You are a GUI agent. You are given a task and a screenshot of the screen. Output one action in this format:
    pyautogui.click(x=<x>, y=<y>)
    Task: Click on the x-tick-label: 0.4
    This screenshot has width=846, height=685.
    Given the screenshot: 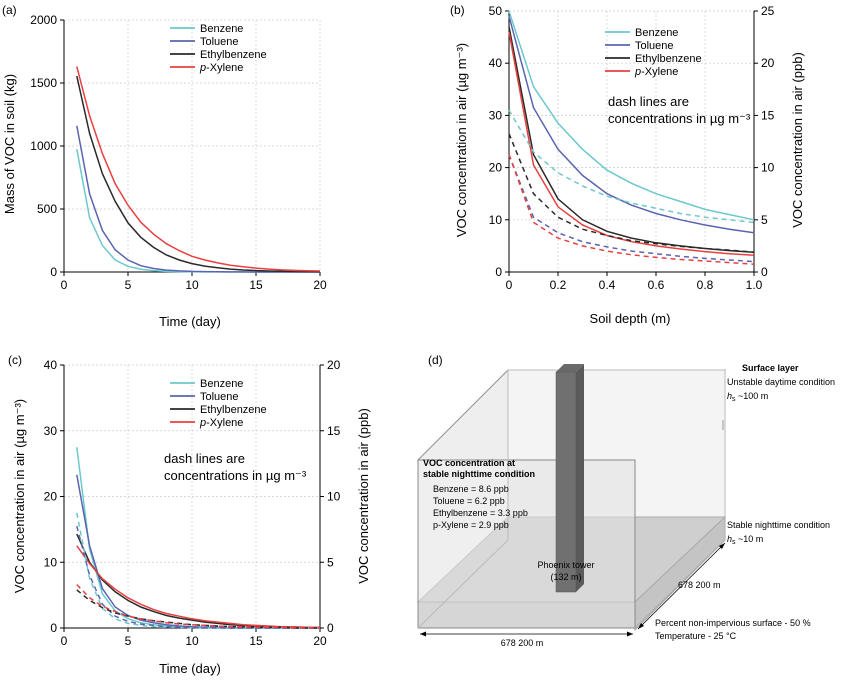 What is the action you would take?
    pyautogui.click(x=607, y=285)
    